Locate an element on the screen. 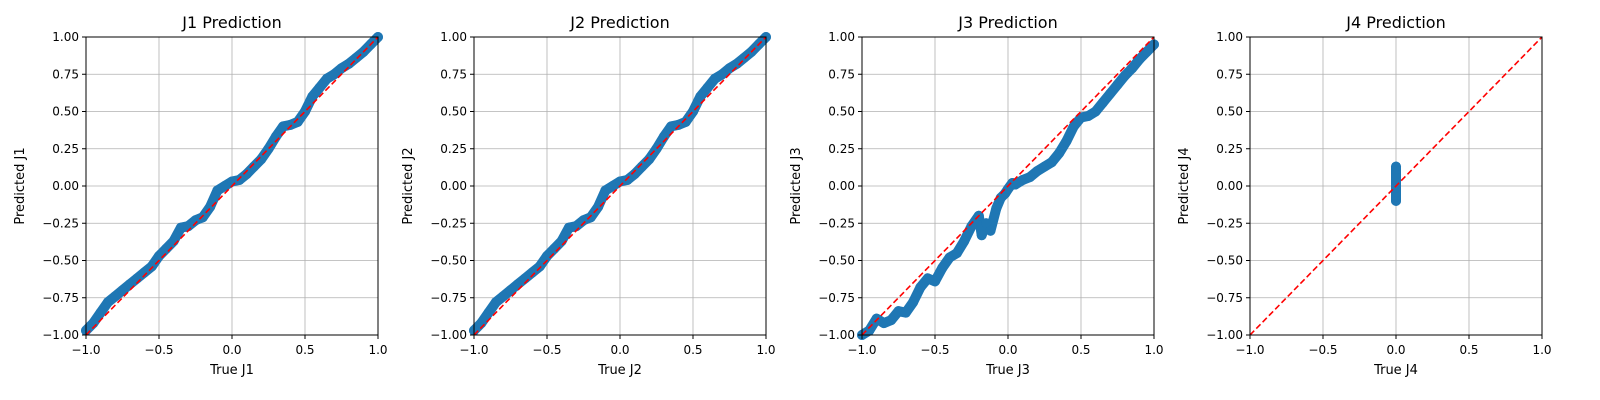  x-axis-label: True J4 is located at coordinates (1395, 370).